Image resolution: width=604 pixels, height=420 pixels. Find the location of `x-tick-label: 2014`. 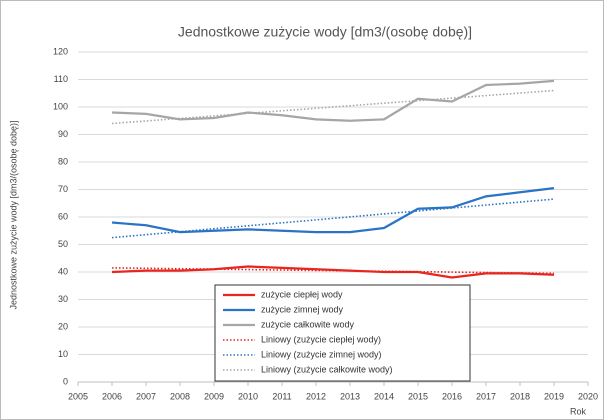

x-tick-label: 2014 is located at coordinates (384, 396).